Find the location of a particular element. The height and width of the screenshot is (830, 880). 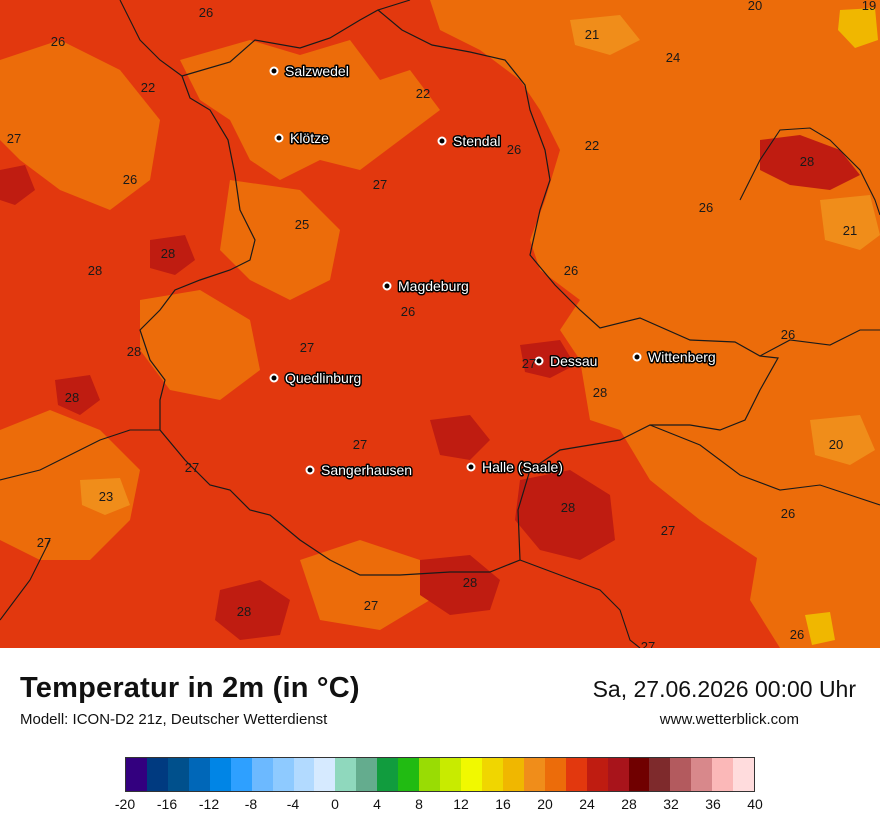

field-cool-southwest is located at coordinates (70, 485).